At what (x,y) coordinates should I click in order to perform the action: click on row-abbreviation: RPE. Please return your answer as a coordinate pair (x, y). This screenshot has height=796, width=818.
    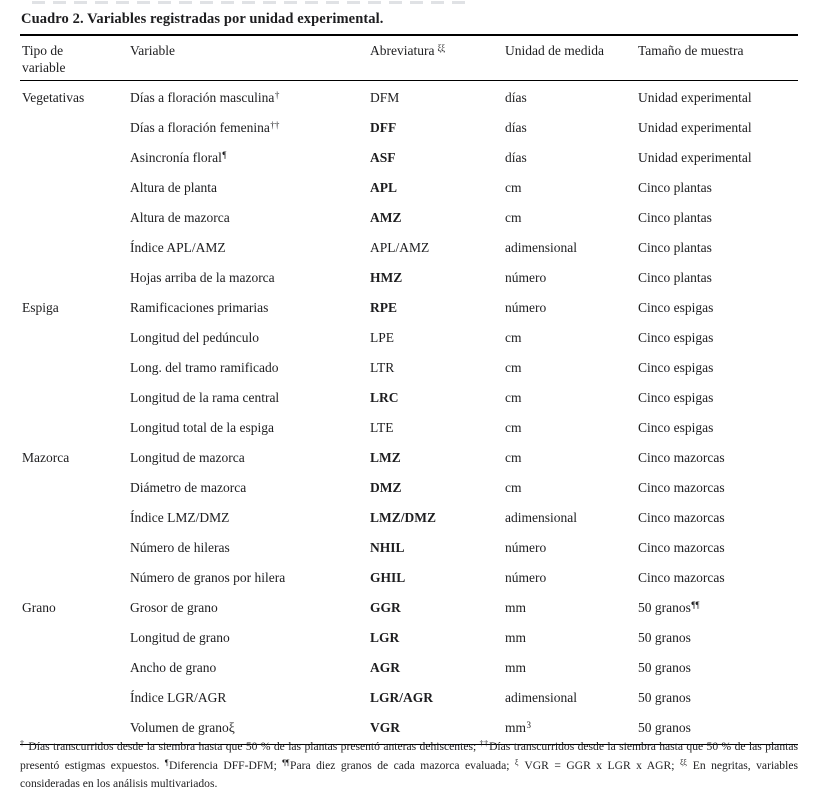
    Looking at the image, I should click on (383, 307).